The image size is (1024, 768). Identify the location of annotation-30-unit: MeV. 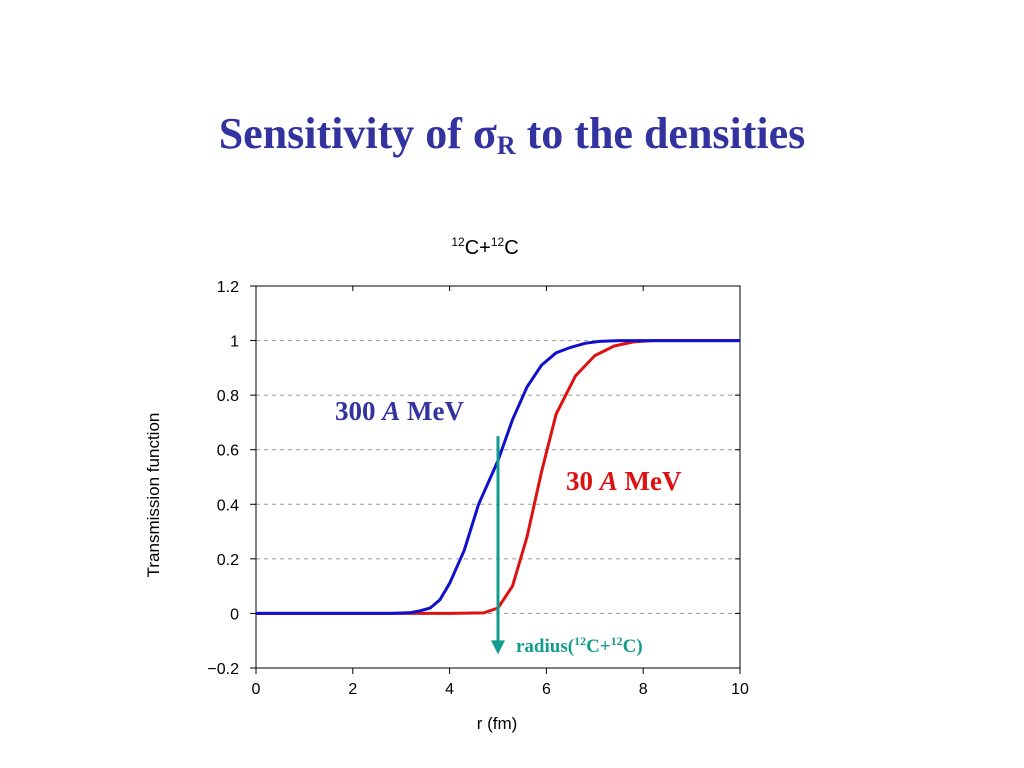
(653, 481).